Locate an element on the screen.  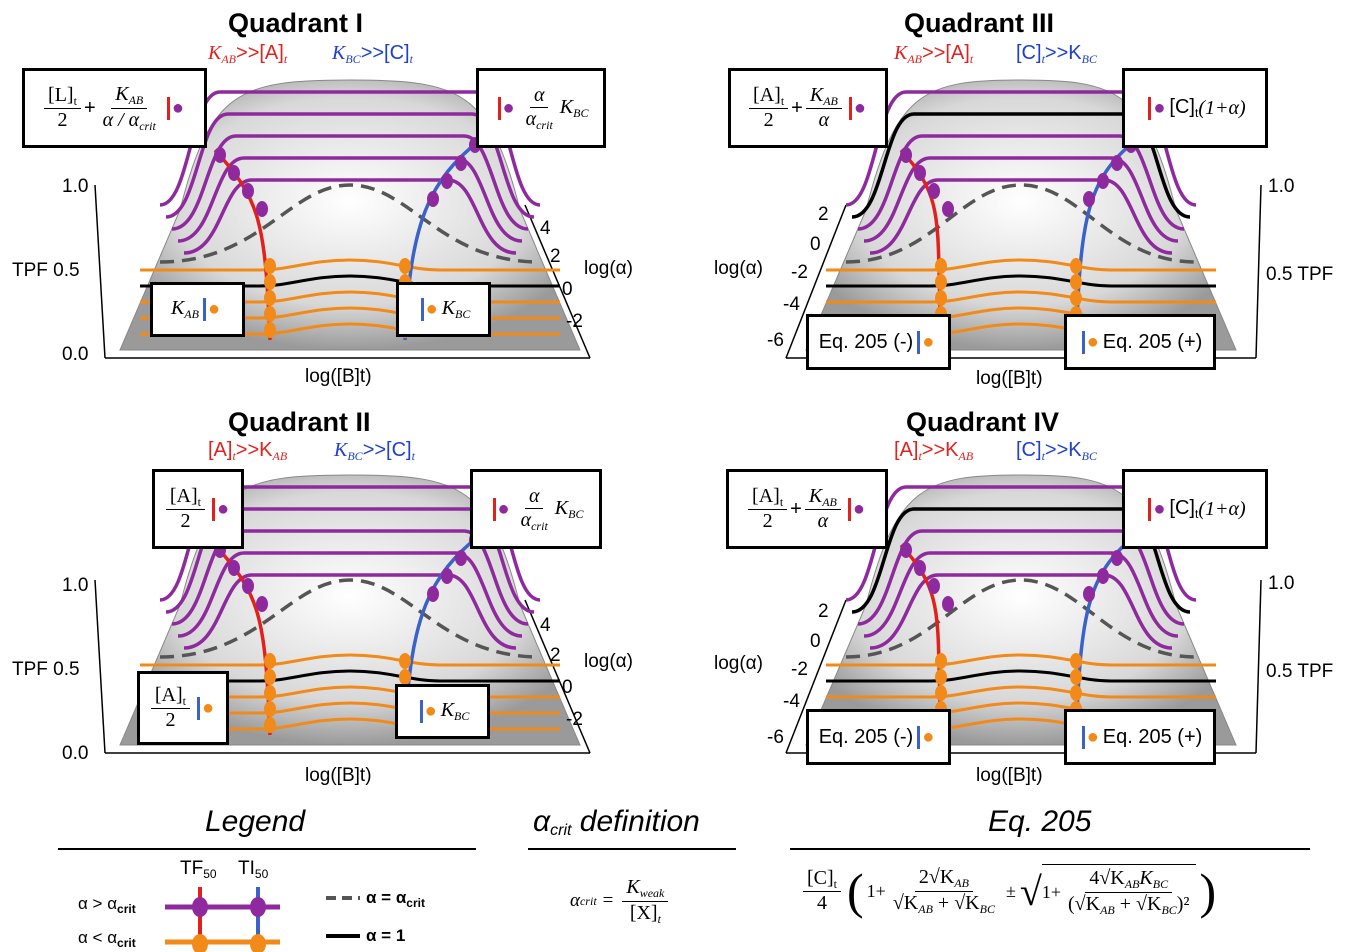
alpha-crit-rule is located at coordinates (632, 849).